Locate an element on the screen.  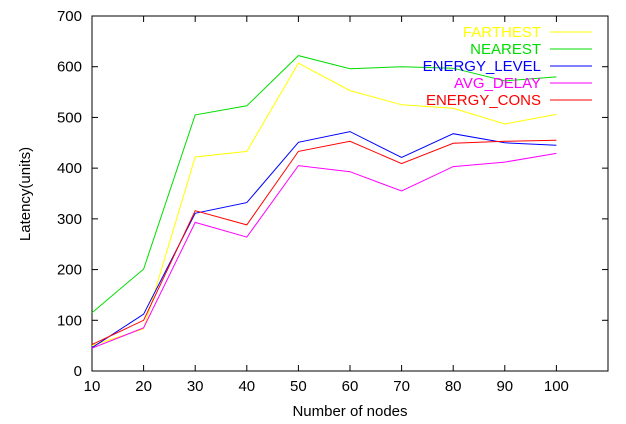
x-tick-label: 100 is located at coordinates (556, 386).